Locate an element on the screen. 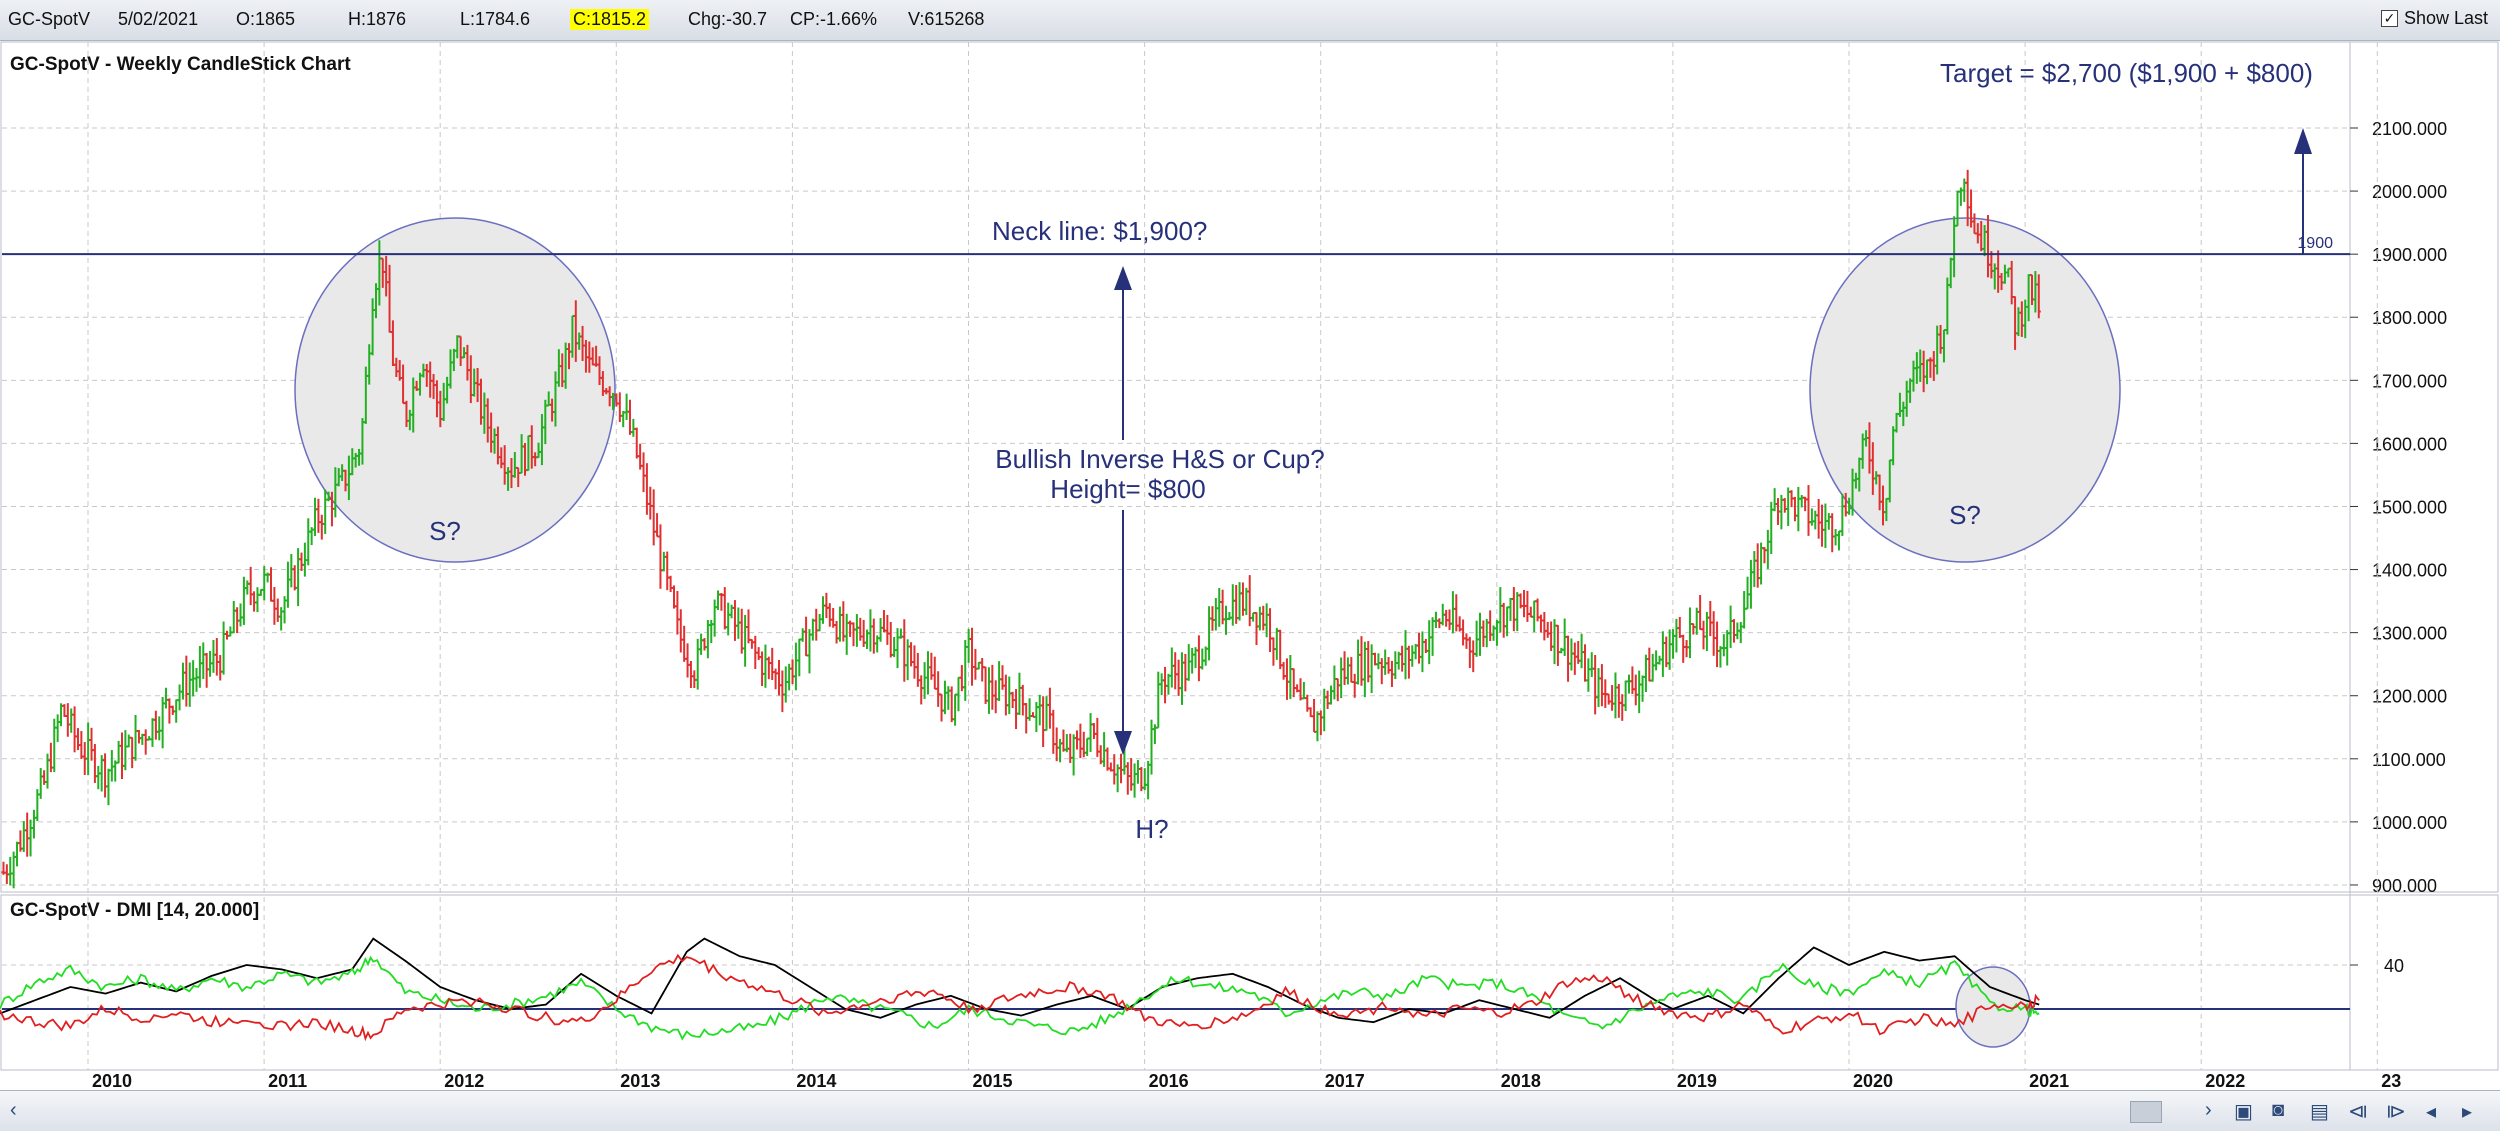 The width and height of the screenshot is (2500, 1131). x-tick-label: 2021 is located at coordinates (2049, 1080).